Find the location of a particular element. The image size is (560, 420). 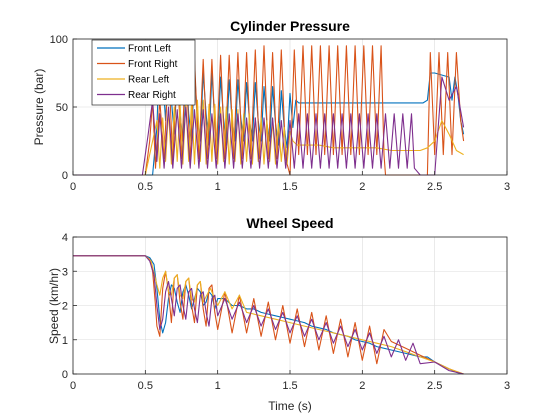

y-tick-label: 50 is located at coordinates (62, 108).